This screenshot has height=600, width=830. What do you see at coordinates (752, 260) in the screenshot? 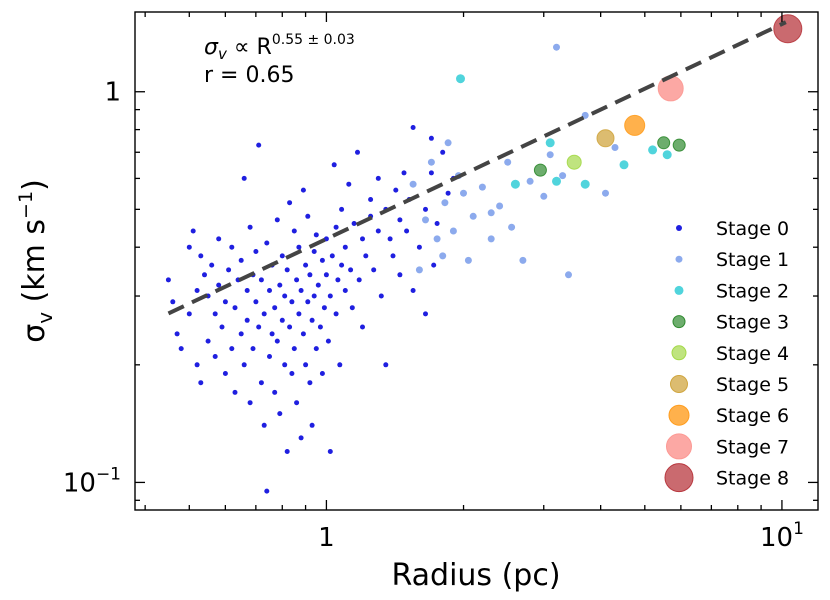
I see `legend-label-stage-1: Stage 1` at bounding box center [752, 260].